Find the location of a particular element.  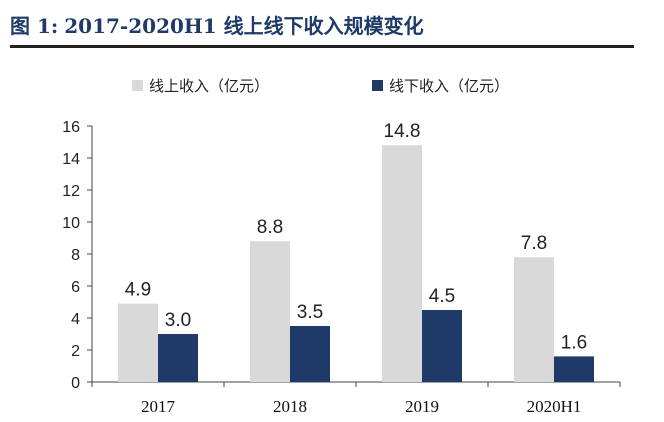

legend-label-online: 线上收入（亿元） is located at coordinates (209, 86).